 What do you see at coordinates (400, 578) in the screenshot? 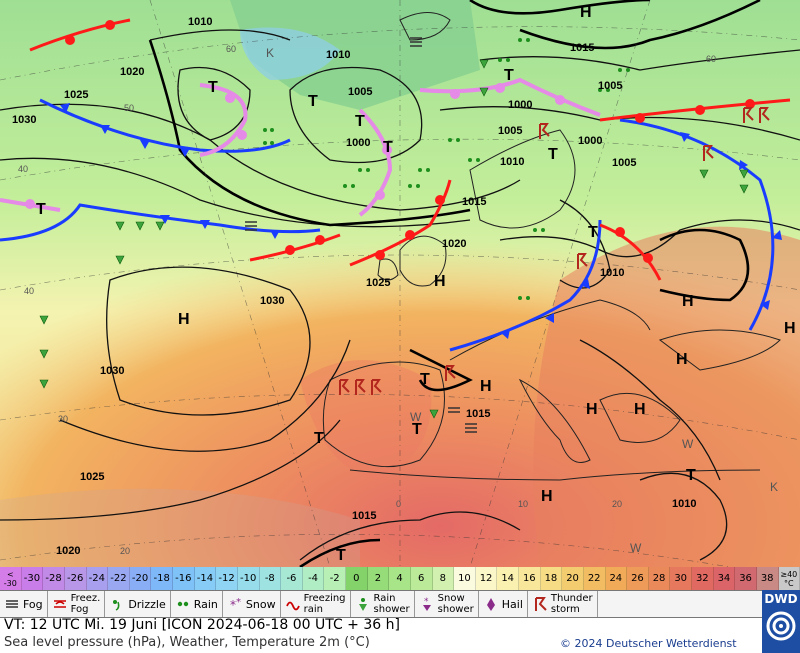
I see `scale-cell: 4` at bounding box center [400, 578].